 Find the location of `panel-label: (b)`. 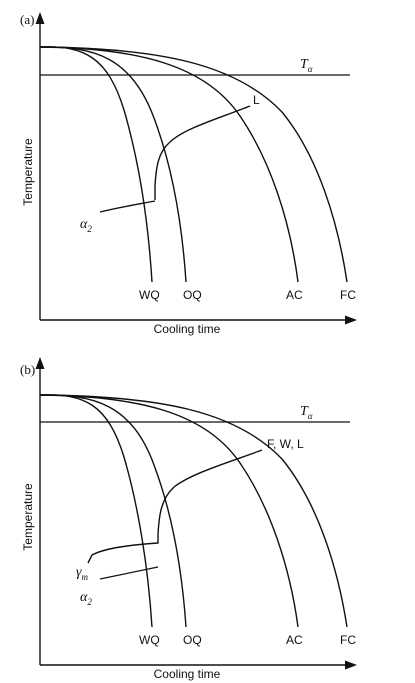

panel-label: (b) is located at coordinates (27, 369).